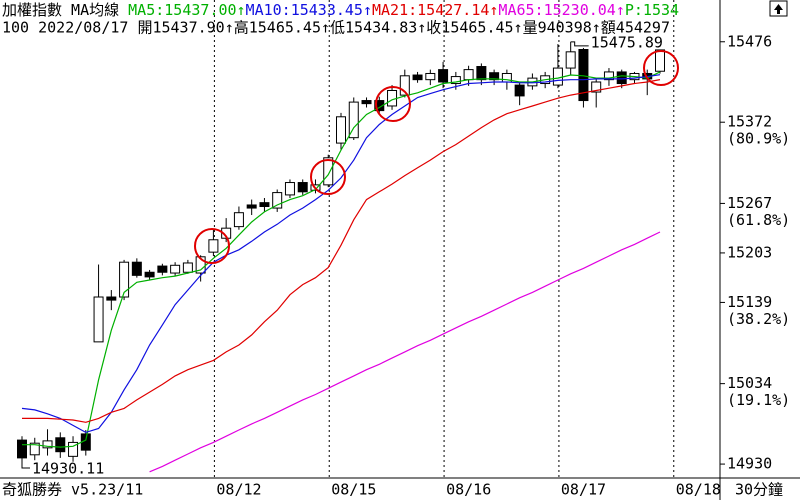 The height and width of the screenshot is (500, 800). I want to click on header-title: 加權指數, so click(32, 10).